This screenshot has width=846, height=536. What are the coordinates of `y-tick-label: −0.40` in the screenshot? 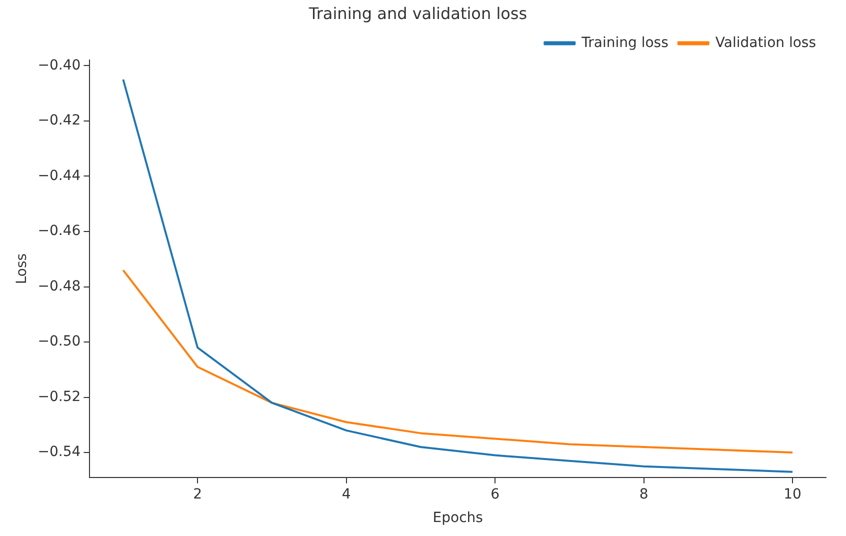 It's located at (59, 65).